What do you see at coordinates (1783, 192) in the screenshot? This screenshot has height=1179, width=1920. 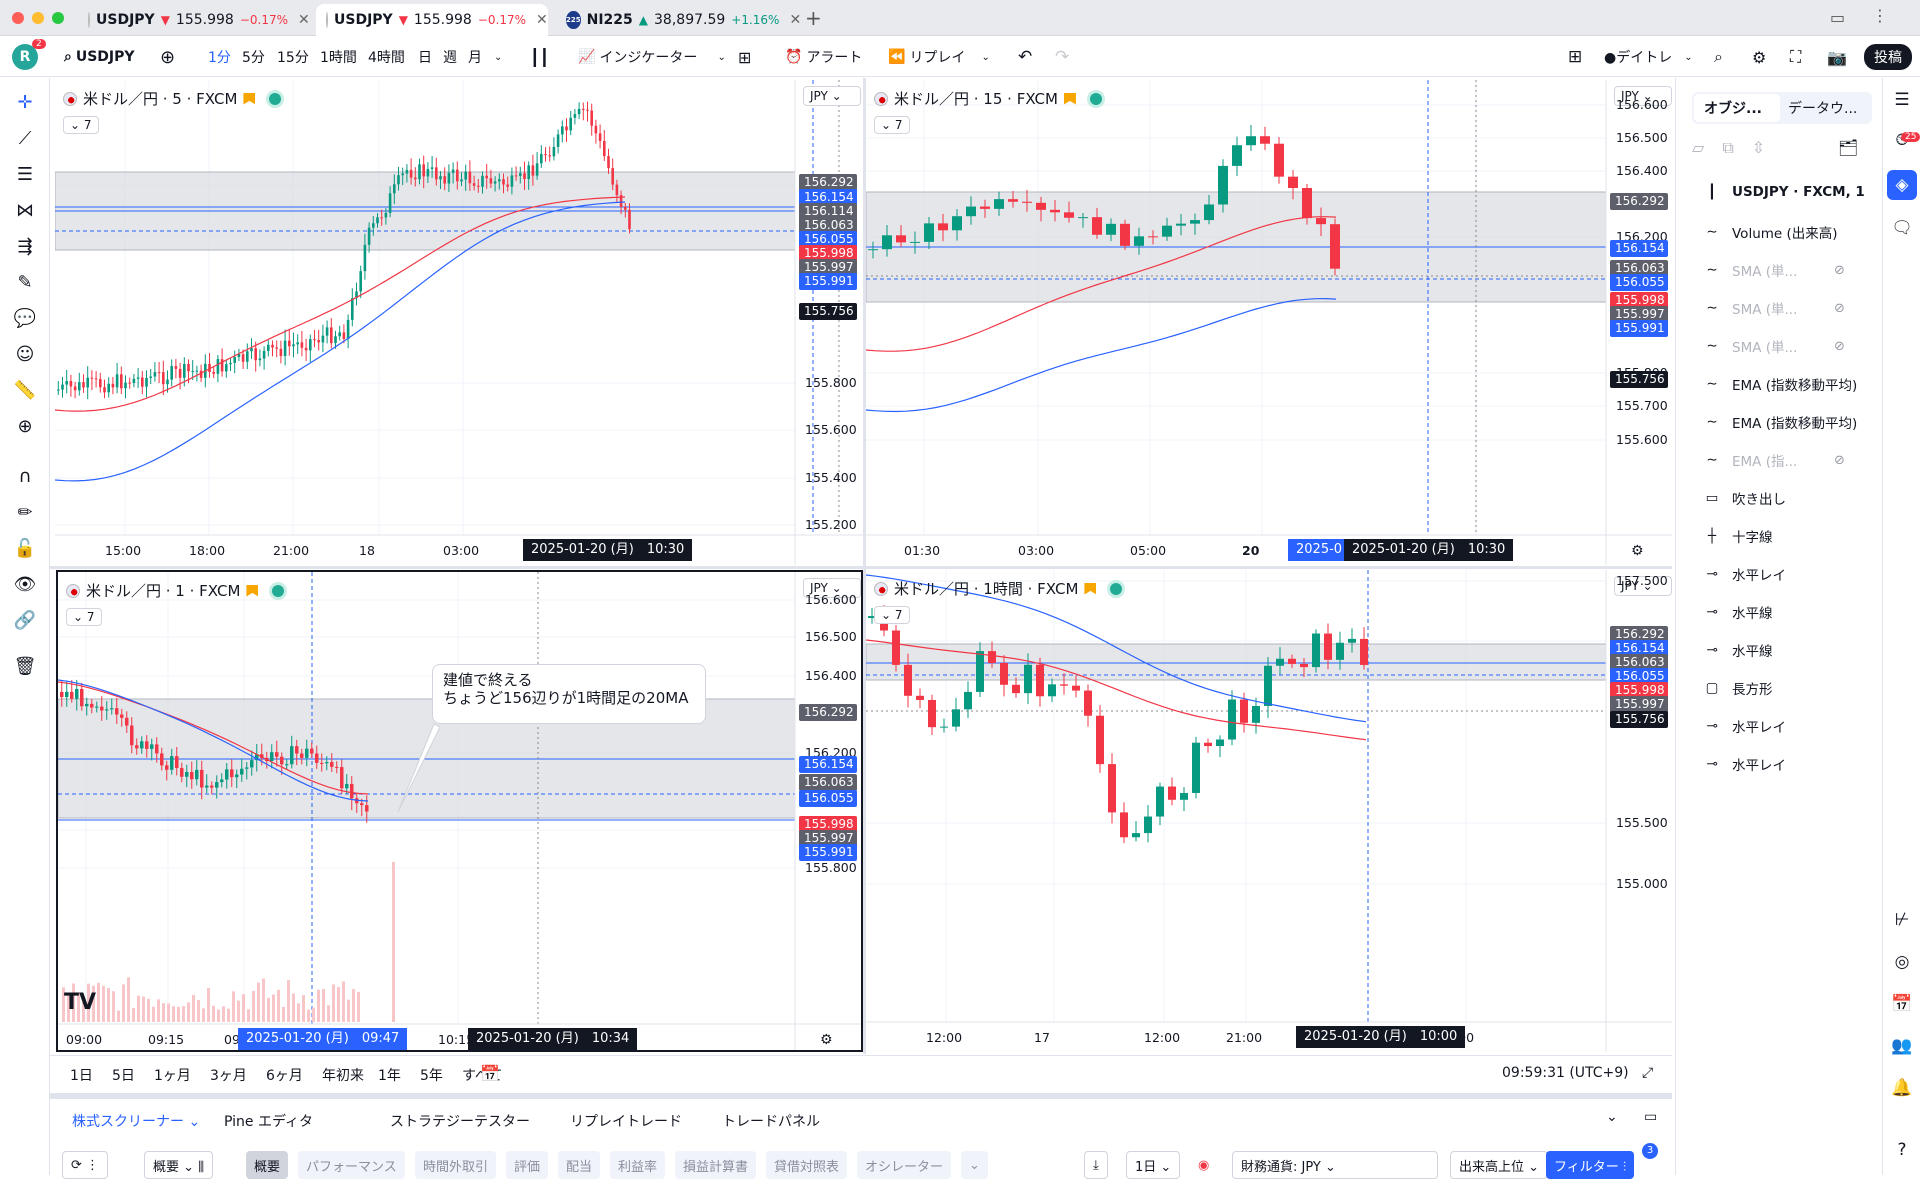 I see `object-item: ┃ USDJPY · FXCM, 1` at bounding box center [1783, 192].